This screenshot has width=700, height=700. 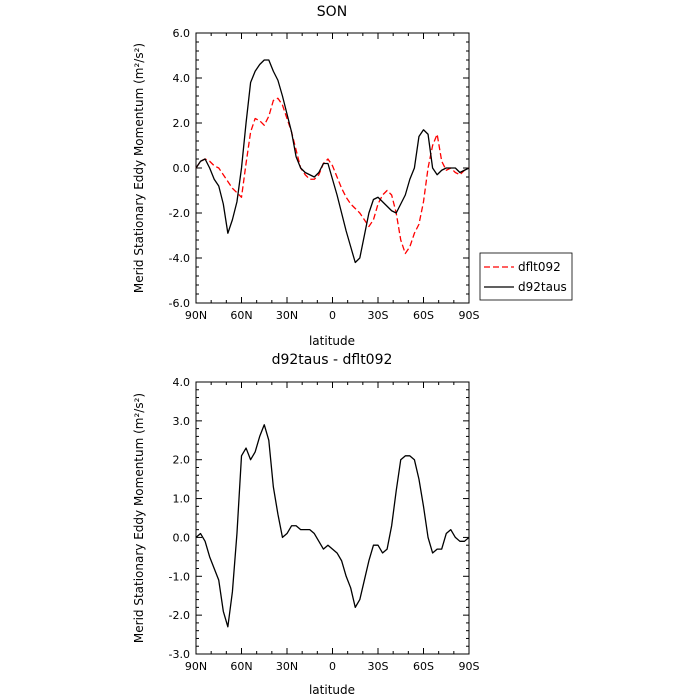 I want to click on y-tick-label: 3.0, so click(x=182, y=421).